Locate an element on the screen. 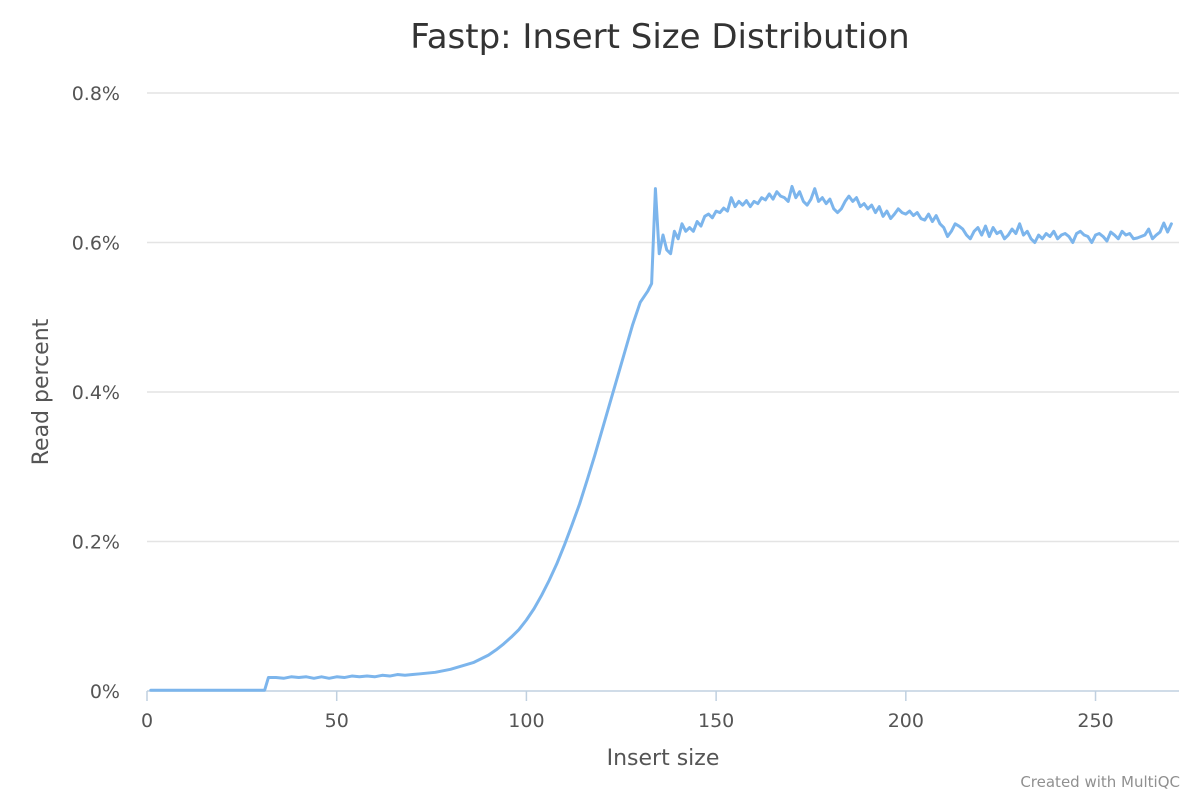  x-tick-label: 200 is located at coordinates (906, 721).